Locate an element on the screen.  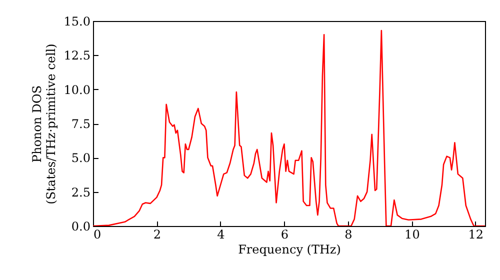
x-tick-label: 8 is located at coordinates (348, 235).